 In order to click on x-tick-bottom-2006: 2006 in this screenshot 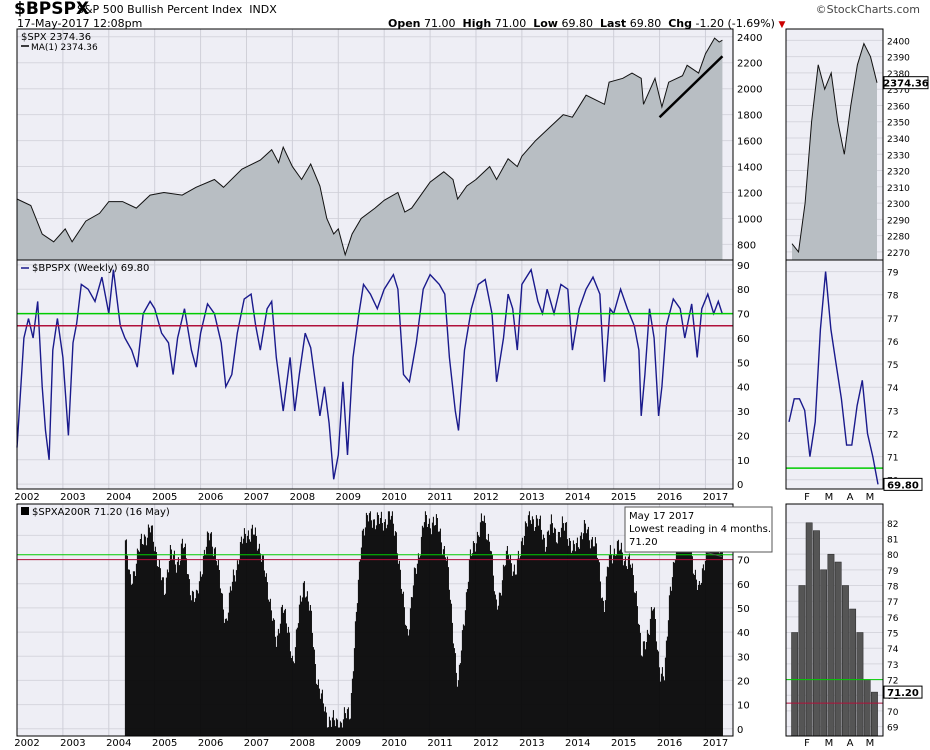, I will do `click(210, 743)`.